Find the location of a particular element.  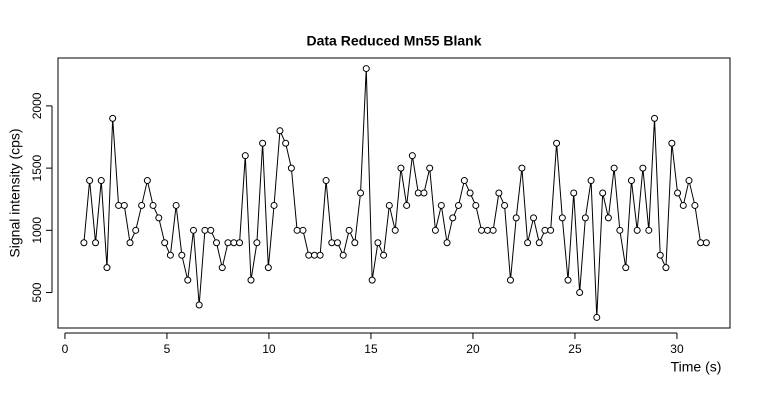

y-tick-label: 1500 is located at coordinates (37, 167).